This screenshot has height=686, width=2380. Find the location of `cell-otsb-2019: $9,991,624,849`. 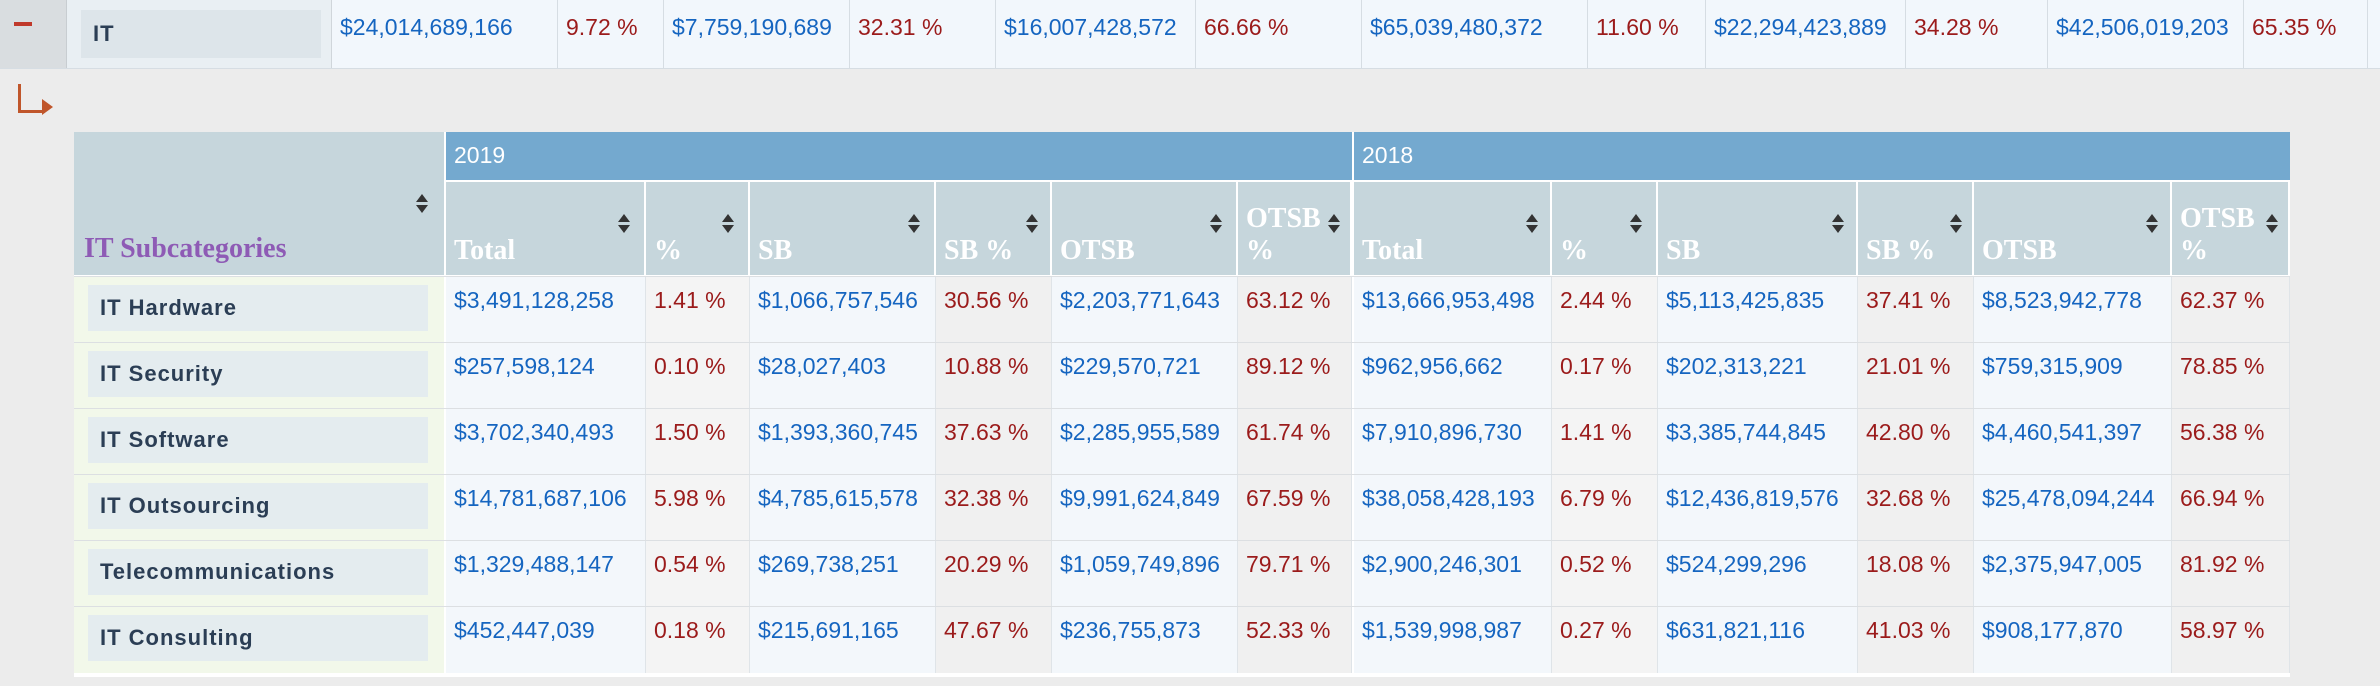

cell-otsb-2019: $9,991,624,849 is located at coordinates (1145, 508).